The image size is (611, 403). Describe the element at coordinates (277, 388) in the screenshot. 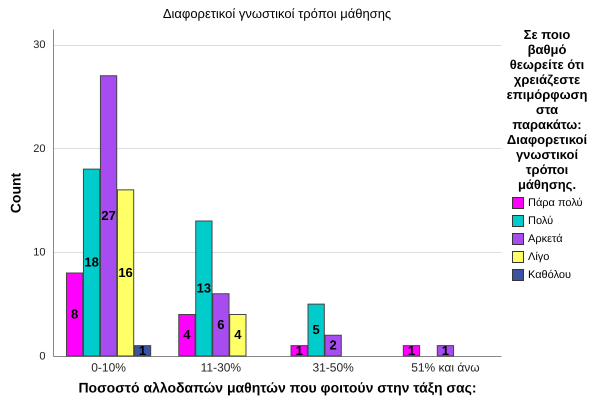

I see `x-axis-title: Ποσοστό αλλοδαπών μαθητών που φοιτούν στην τάξη σας:` at that location.